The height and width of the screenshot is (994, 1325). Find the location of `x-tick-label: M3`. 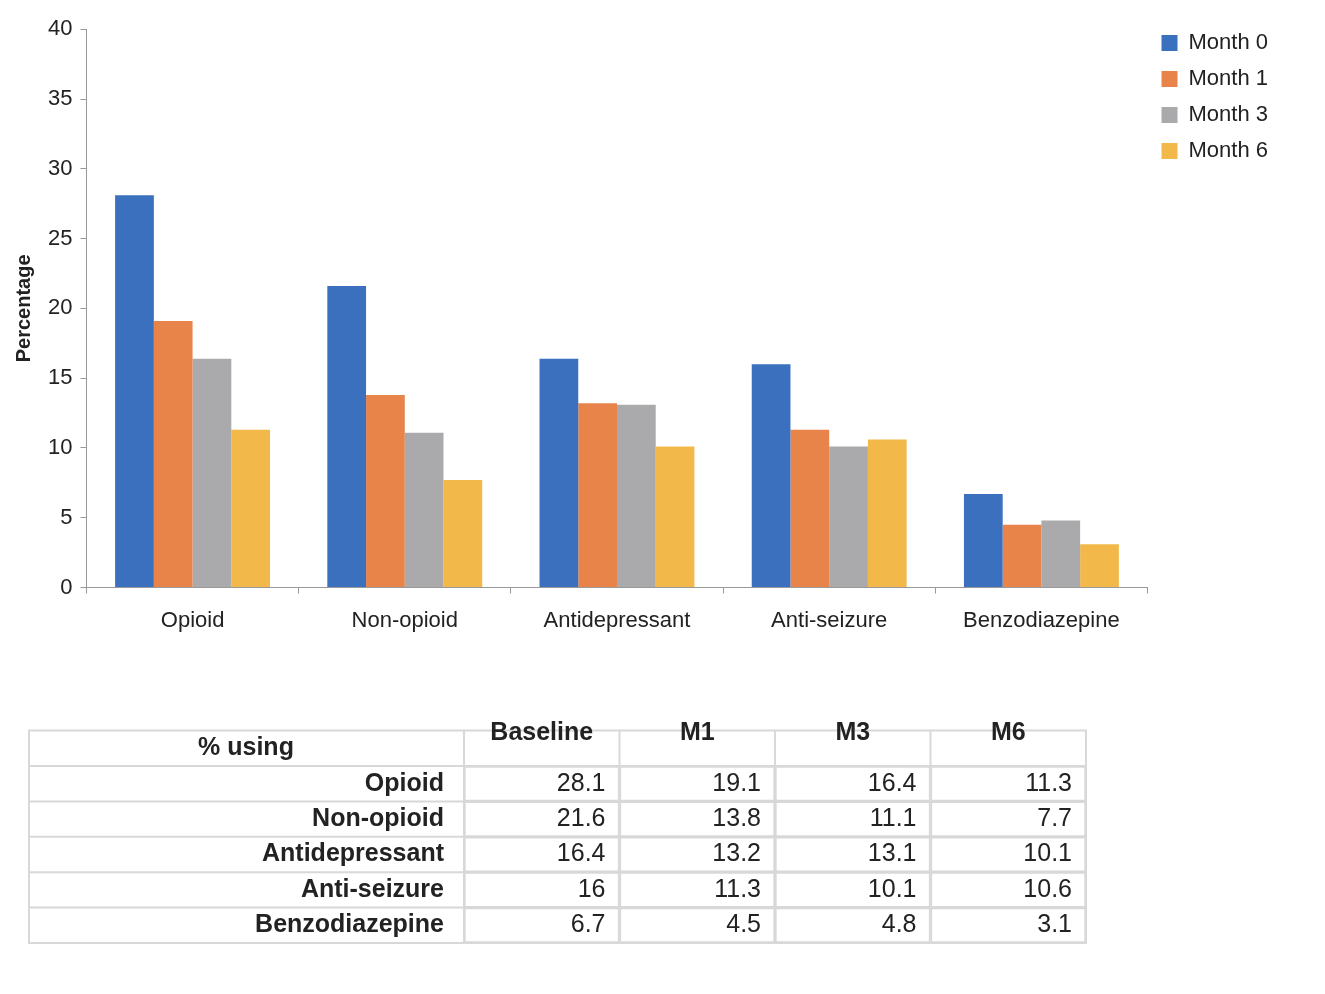

x-tick-label: M3 is located at coordinates (853, 730).